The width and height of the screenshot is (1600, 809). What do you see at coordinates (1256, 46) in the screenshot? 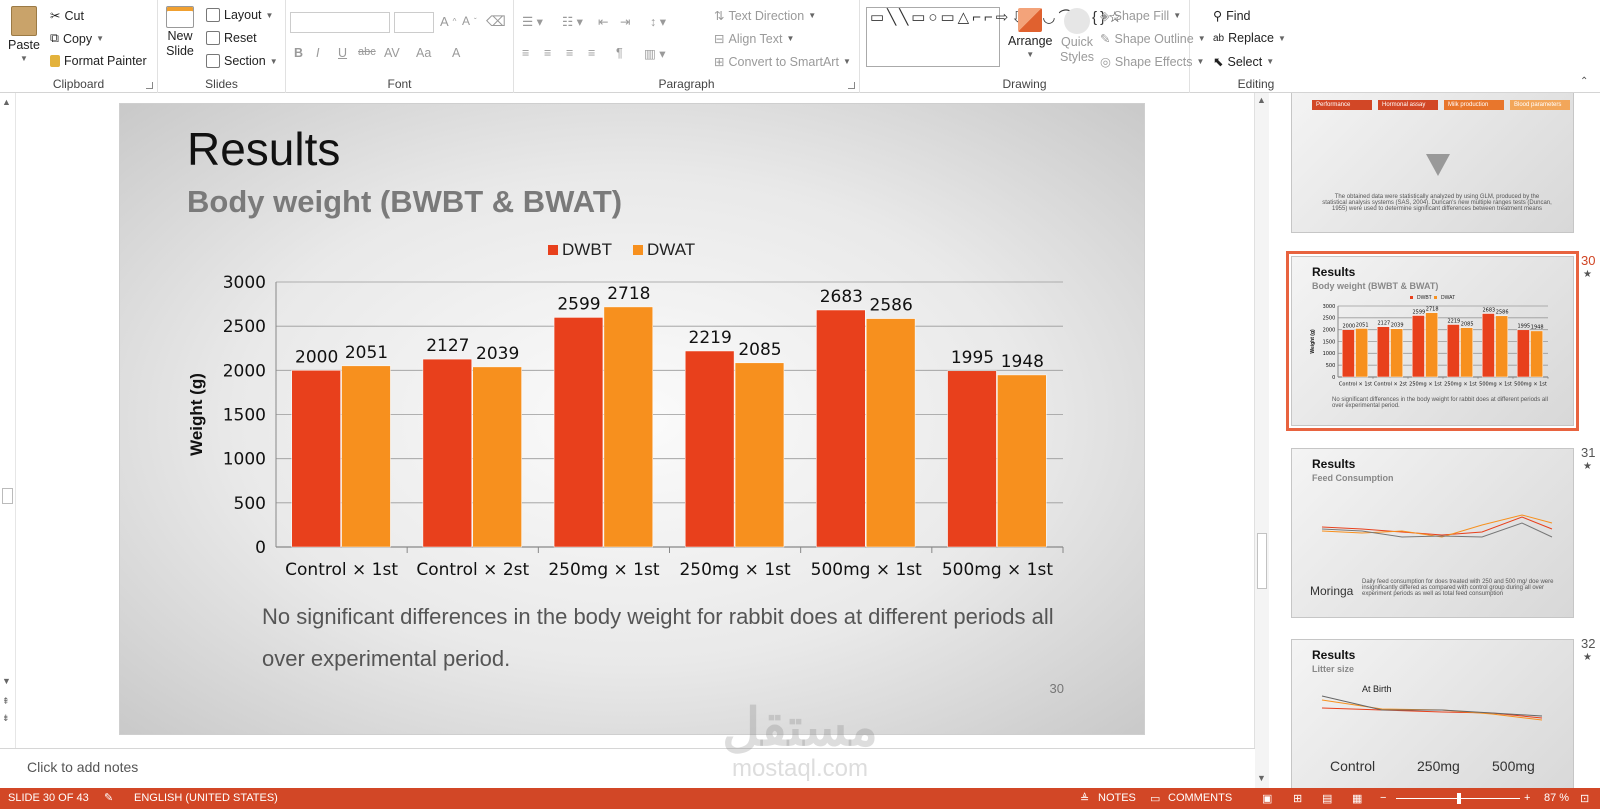
I see `editing-group: ⚲ Find ab Replace ▼ ⬉ Select ▼ Editing` at bounding box center [1256, 46].